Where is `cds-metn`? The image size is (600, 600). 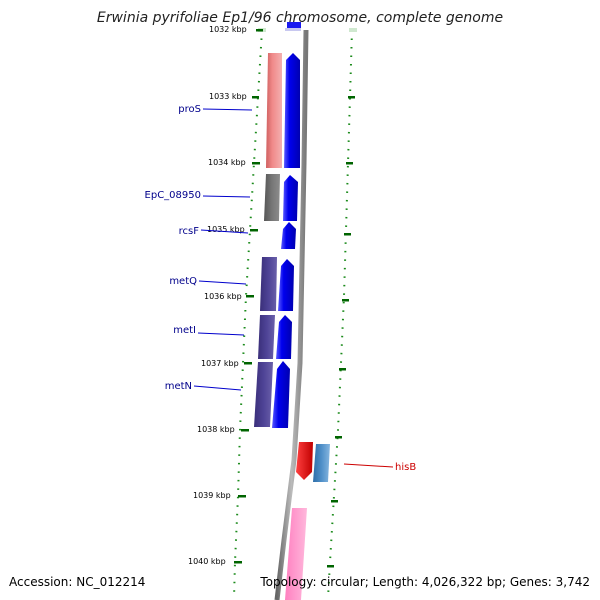 cds-metn is located at coordinates (281, 394).